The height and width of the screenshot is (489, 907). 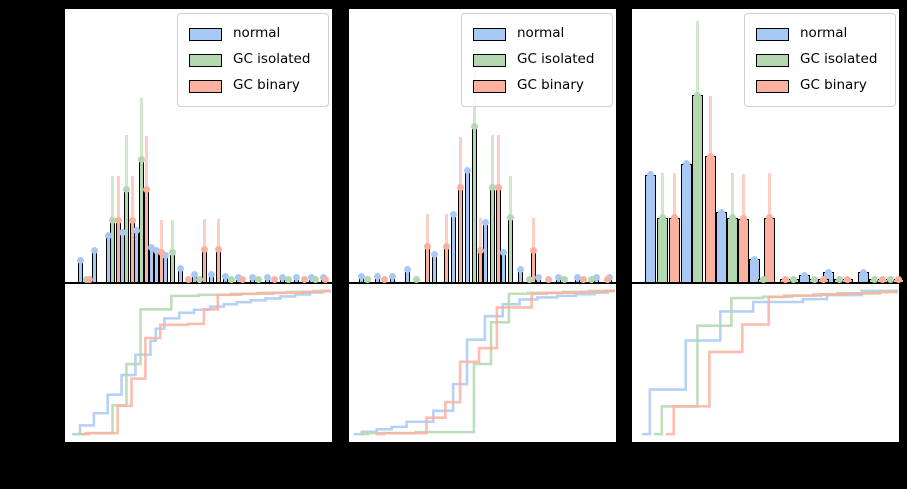 I want to click on legend-swatch-normal, so click(x=205, y=34).